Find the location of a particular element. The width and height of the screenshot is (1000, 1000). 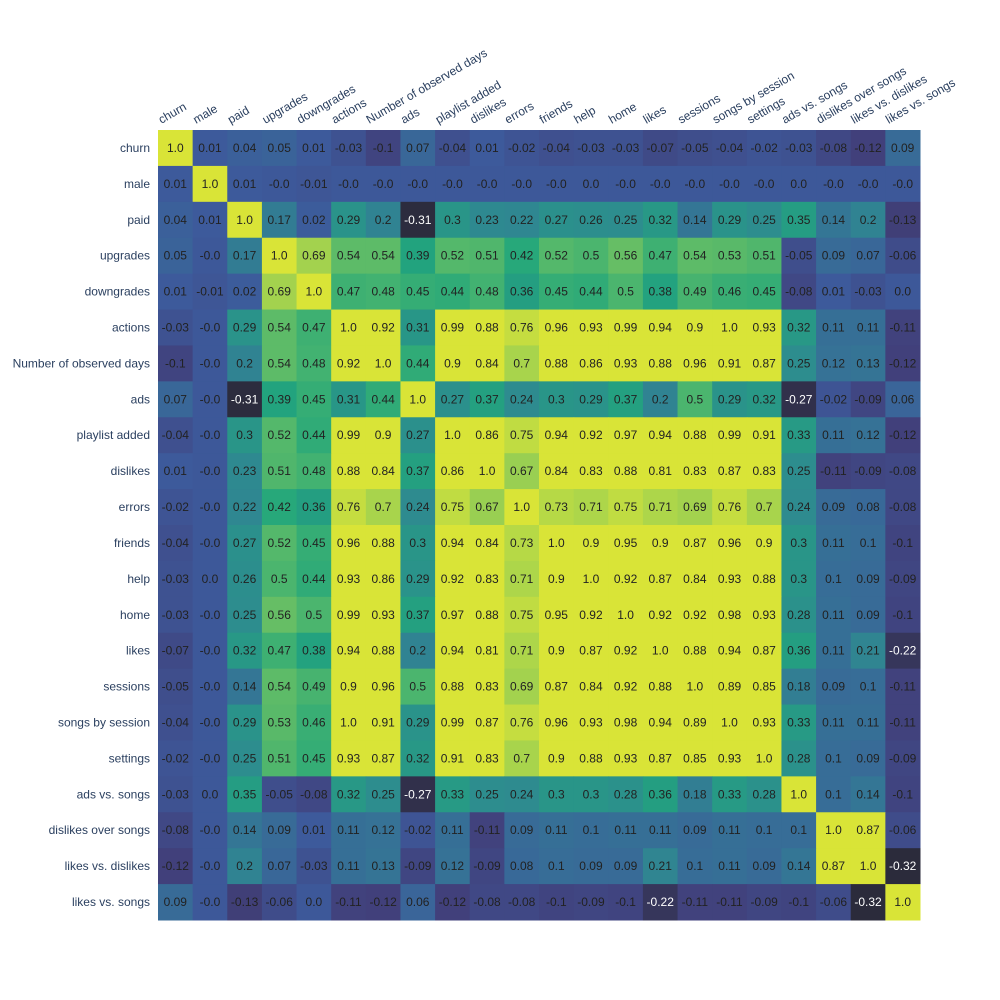

column-label: errors is located at coordinates (519, 113).